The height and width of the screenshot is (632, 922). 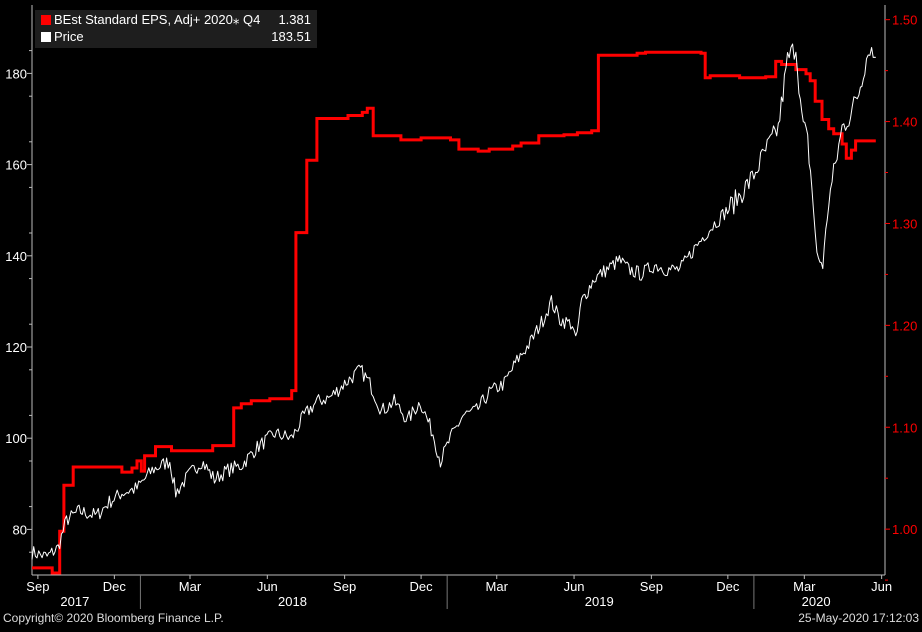 I want to click on right-tick-label: 1.30, so click(x=904, y=223).